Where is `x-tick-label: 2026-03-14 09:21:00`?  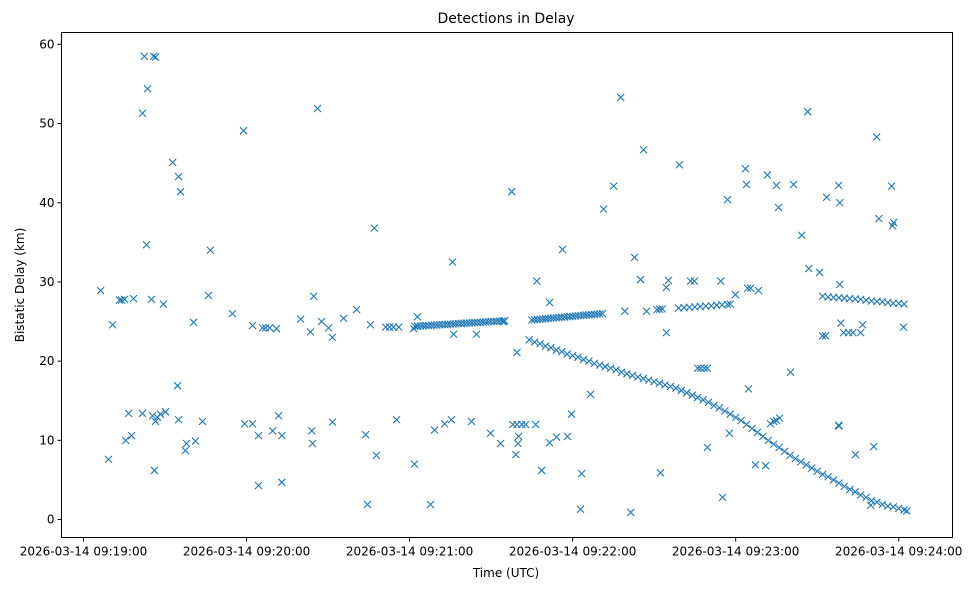
x-tick-label: 2026-03-14 09:21:00 is located at coordinates (409, 552).